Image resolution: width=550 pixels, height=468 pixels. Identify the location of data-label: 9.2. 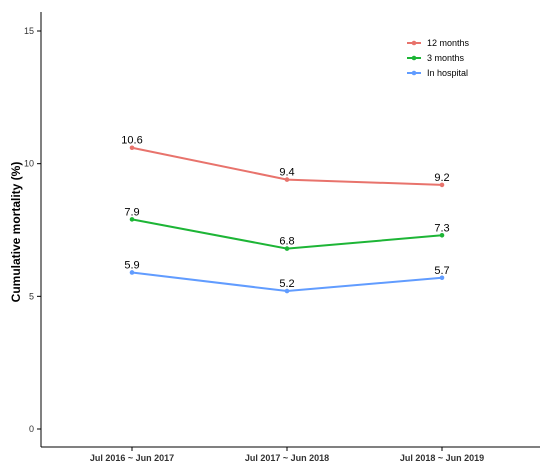
(441, 178).